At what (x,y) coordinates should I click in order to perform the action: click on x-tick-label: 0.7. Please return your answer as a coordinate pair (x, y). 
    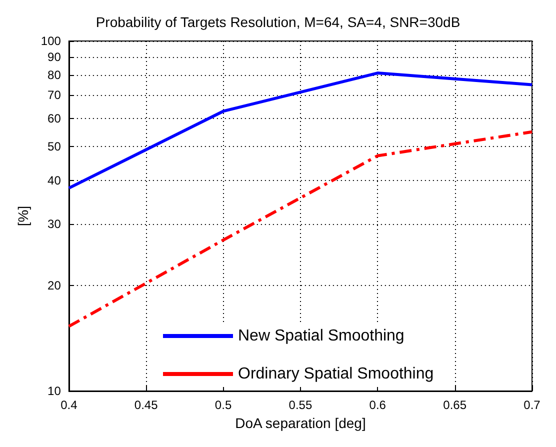
    Looking at the image, I should click on (532, 405).